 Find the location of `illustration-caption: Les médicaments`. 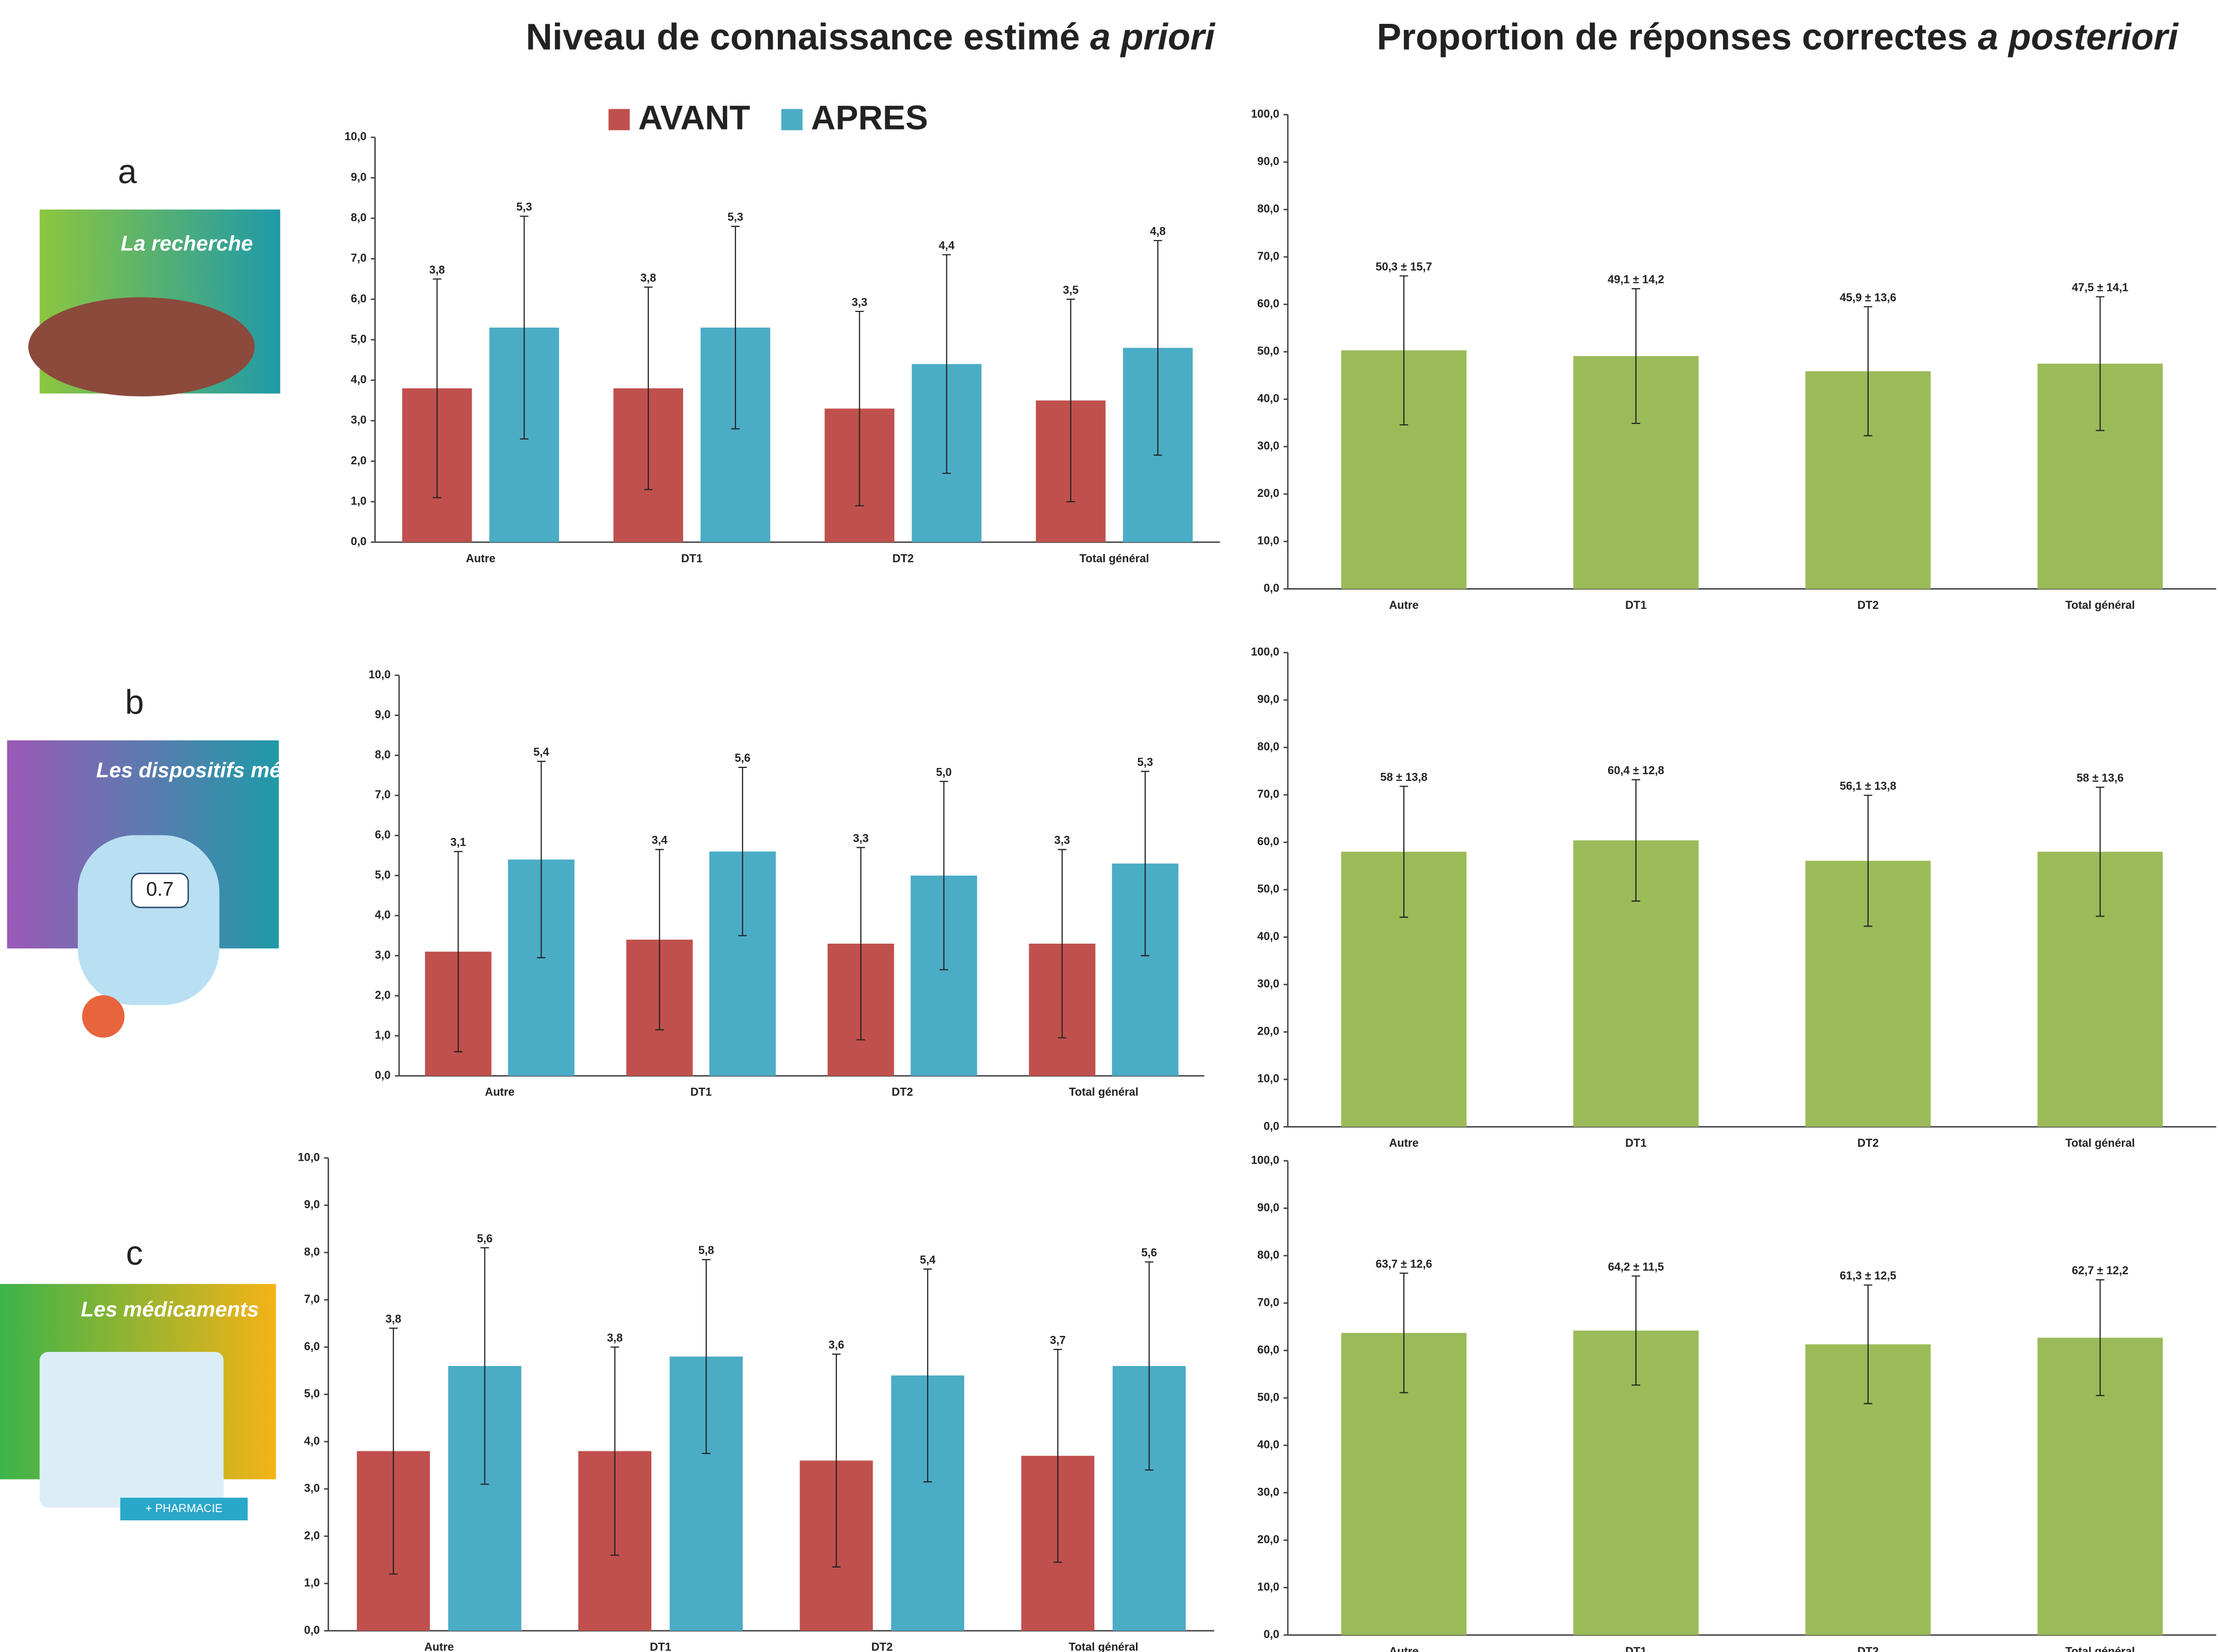

illustration-caption: Les médicaments is located at coordinates (170, 1309).